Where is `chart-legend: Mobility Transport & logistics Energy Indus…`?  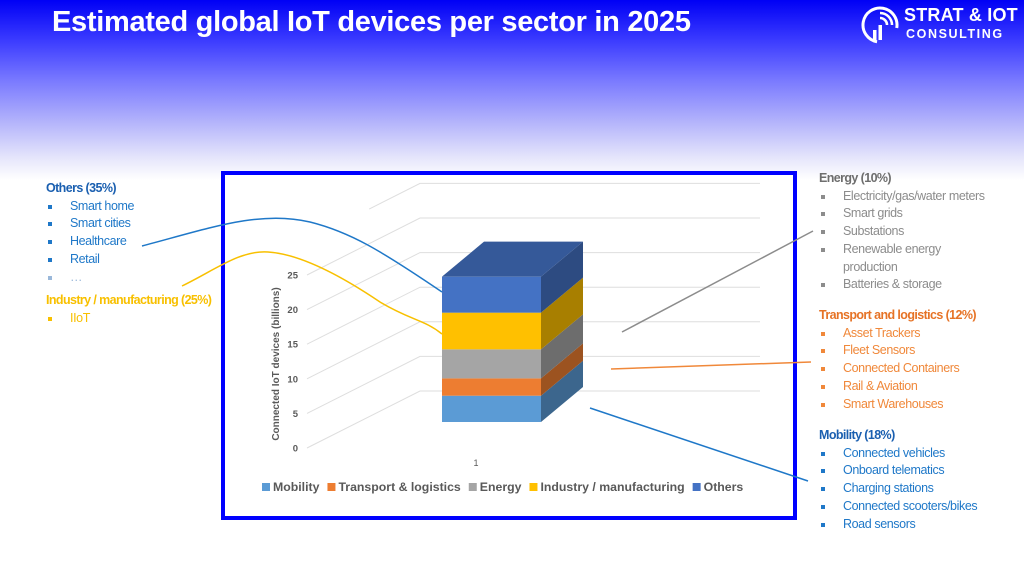
chart-legend: Mobility Transport & logistics Energy Indus… is located at coordinates (502, 487).